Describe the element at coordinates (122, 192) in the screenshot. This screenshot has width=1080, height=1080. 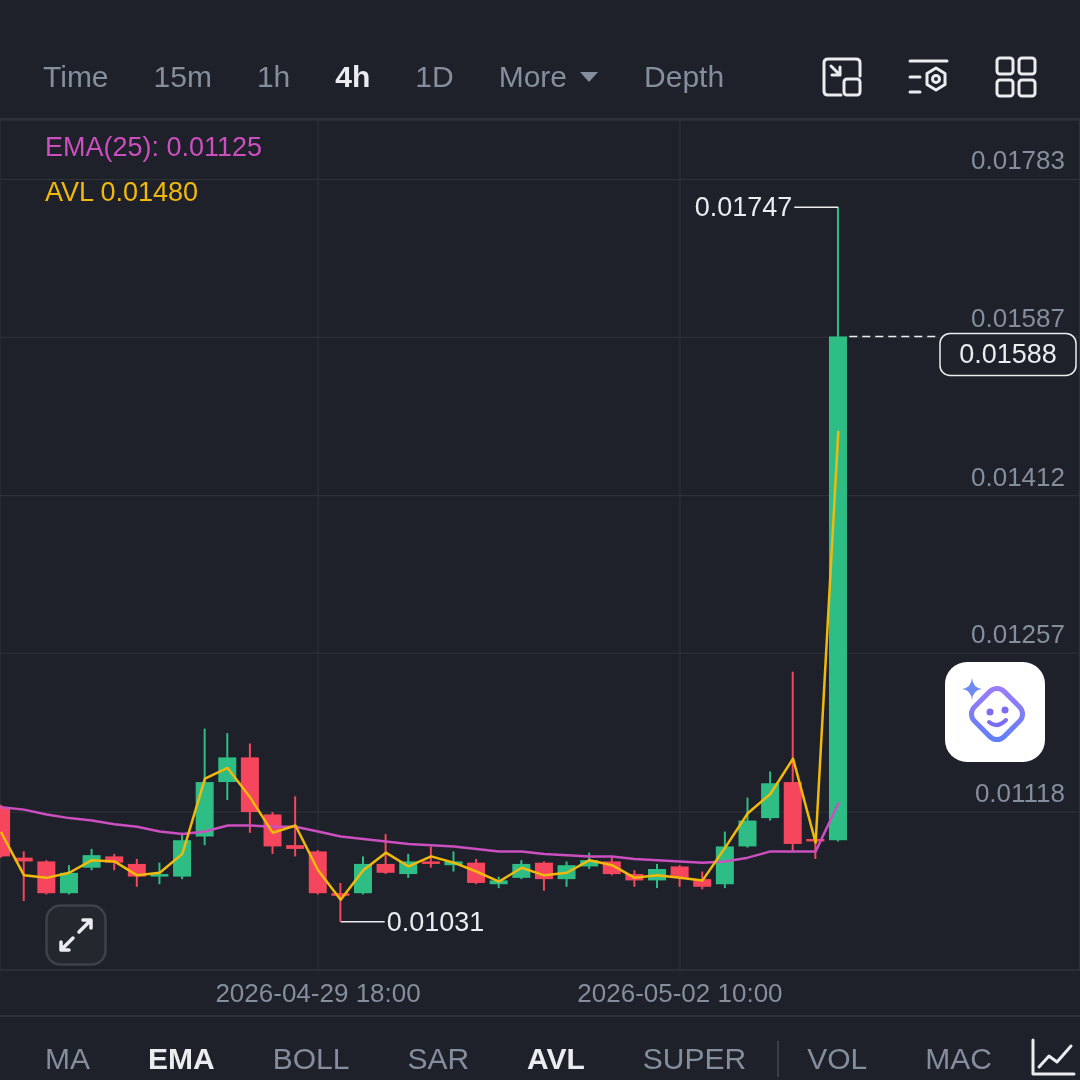
I see `text: AVL 0.01480` at that location.